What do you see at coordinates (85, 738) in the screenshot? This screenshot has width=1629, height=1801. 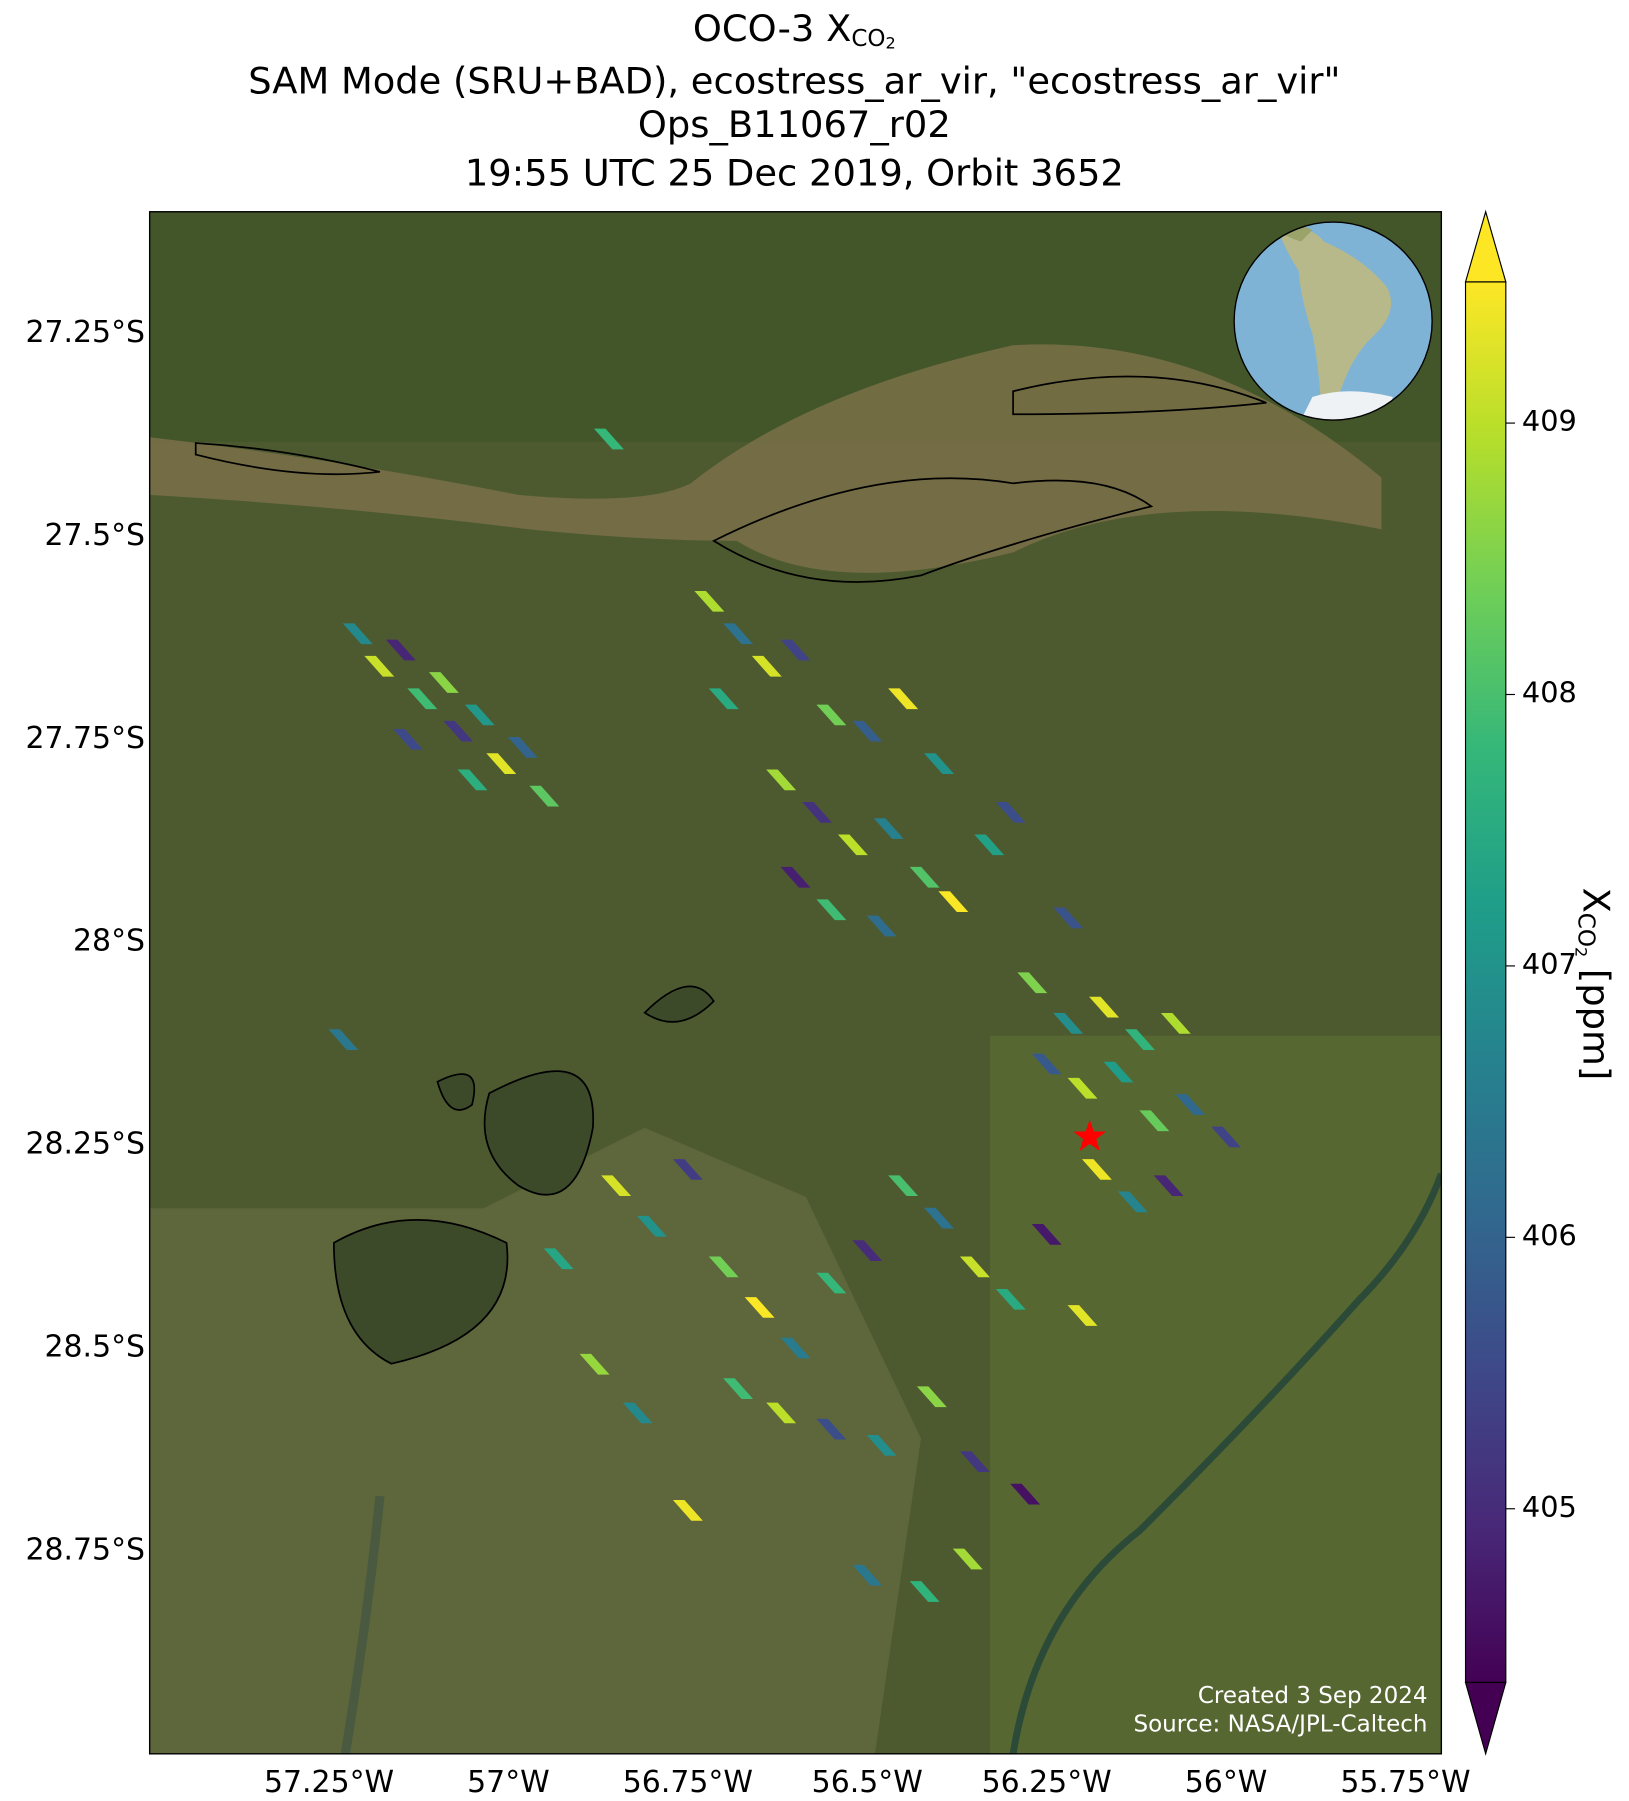 I see `y-tick-label: 27.75°S` at bounding box center [85, 738].